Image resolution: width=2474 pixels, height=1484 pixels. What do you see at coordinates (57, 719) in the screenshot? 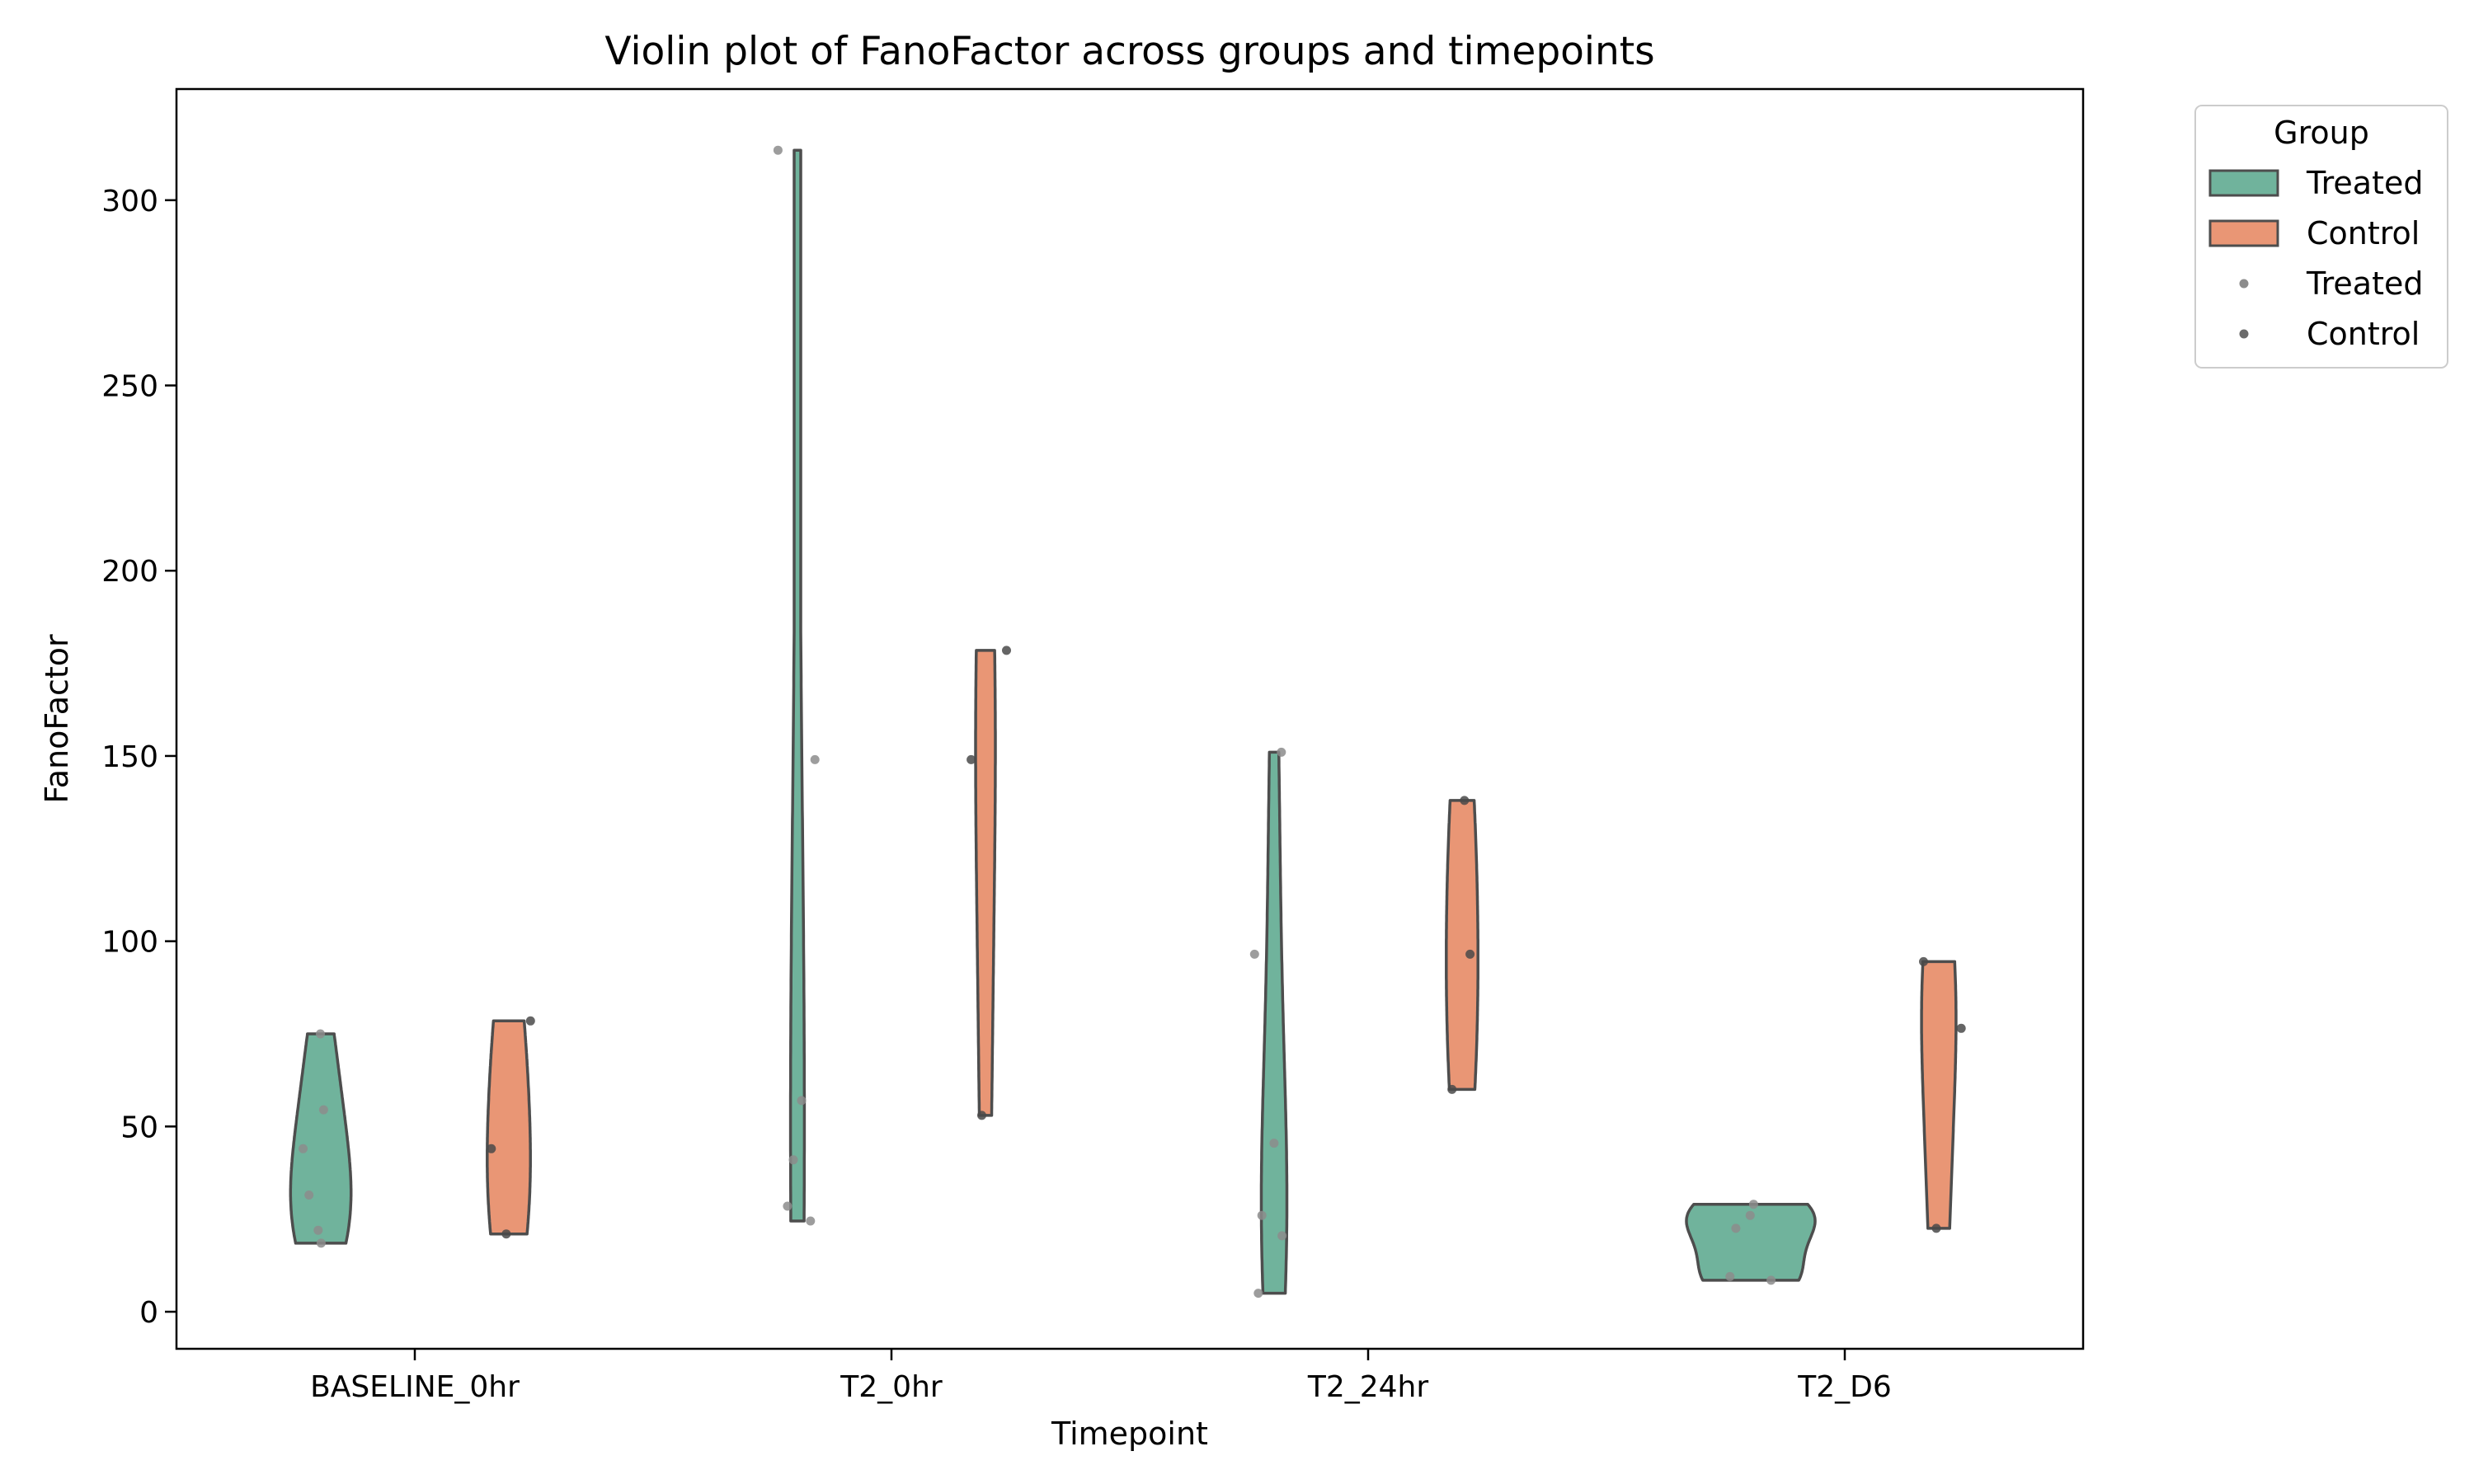
I see `y-axis-label: FanoFactor` at bounding box center [57, 719].